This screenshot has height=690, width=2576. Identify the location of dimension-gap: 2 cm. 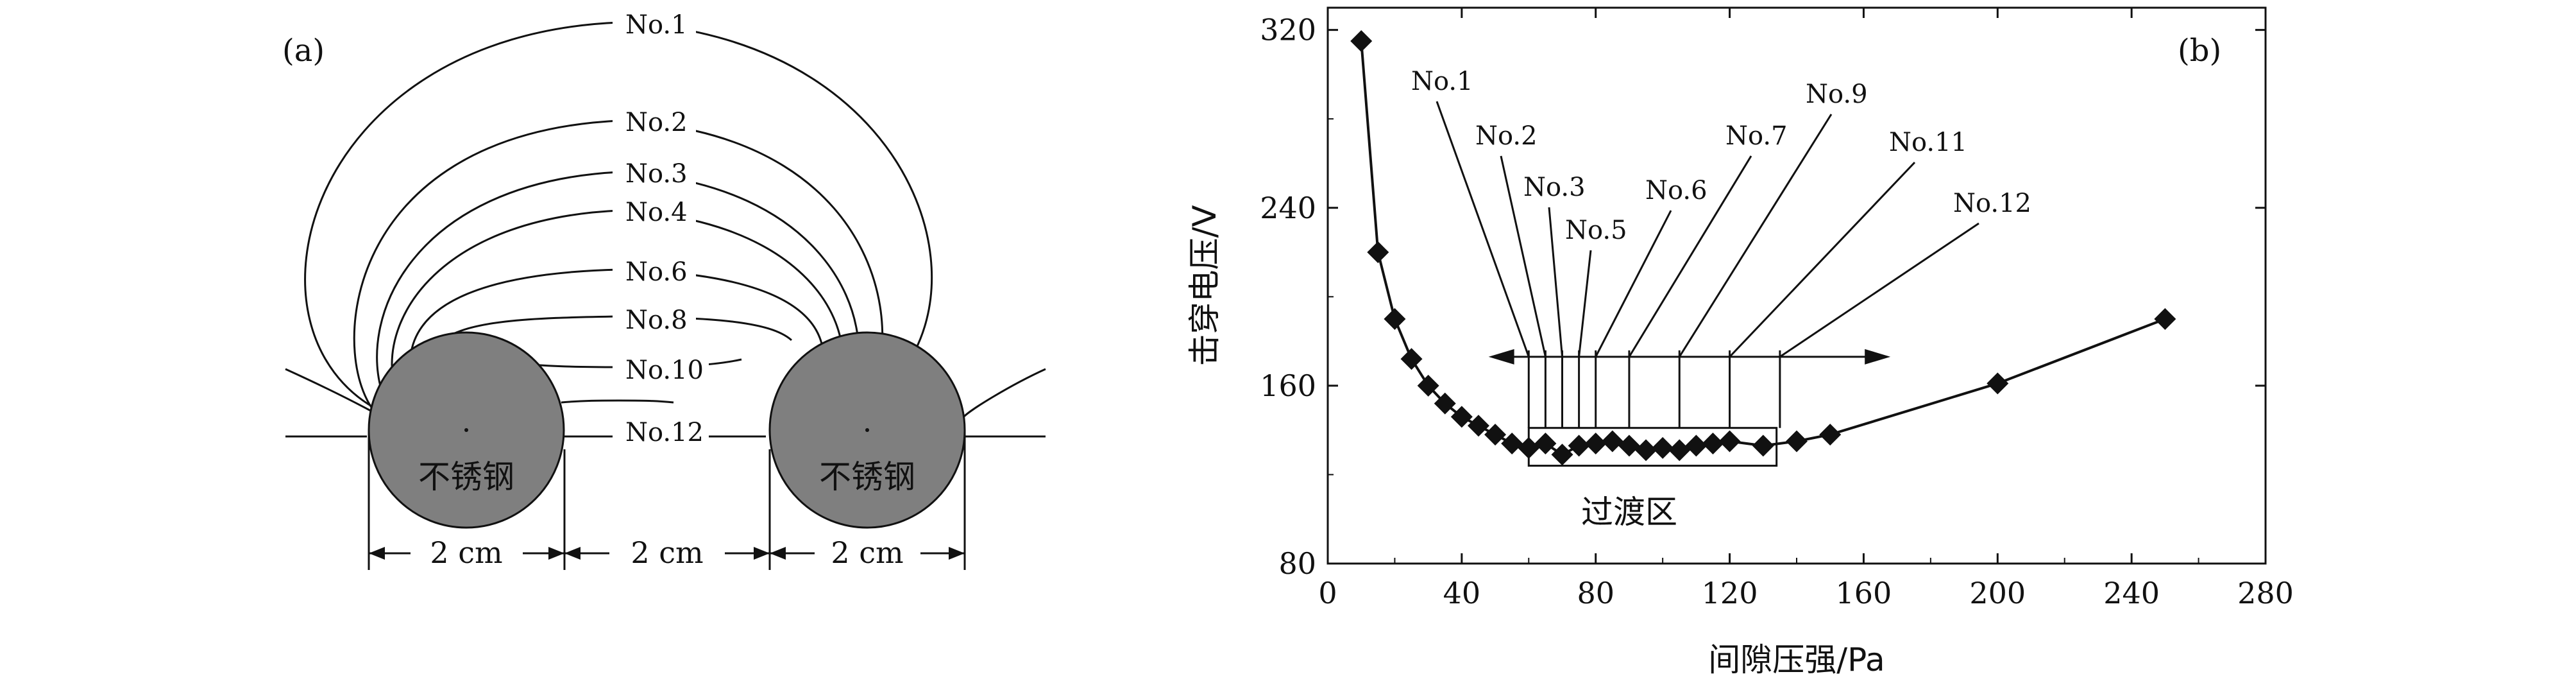
(667, 552).